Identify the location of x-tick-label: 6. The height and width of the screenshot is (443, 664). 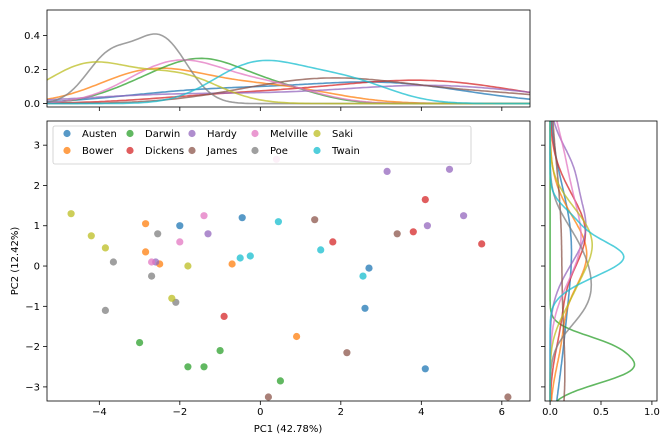
(502, 412).